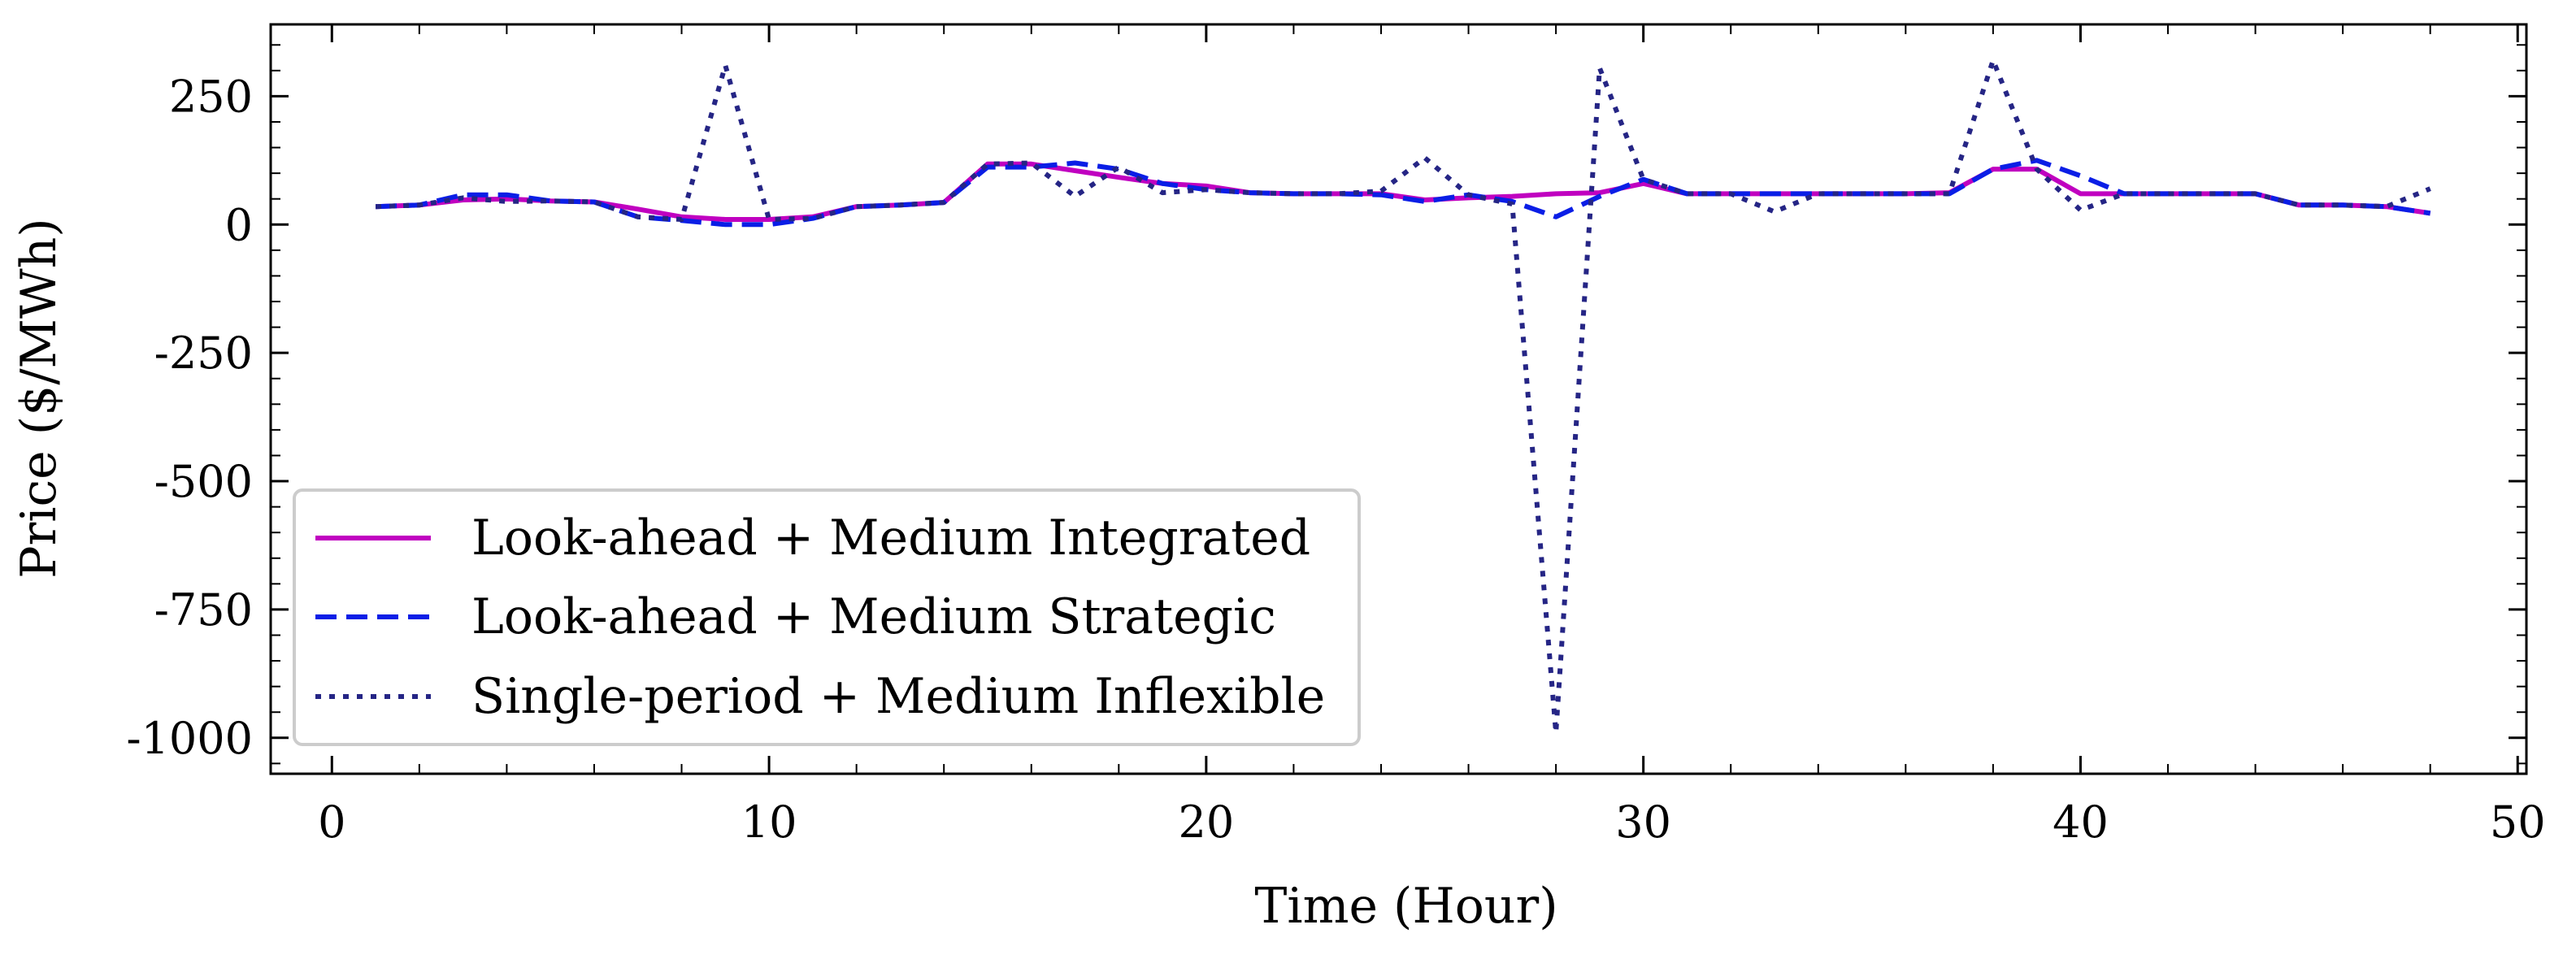 The width and height of the screenshot is (2576, 955). I want to click on legend-label-inflexible: Single-period + Medium Inflexible, so click(898, 696).